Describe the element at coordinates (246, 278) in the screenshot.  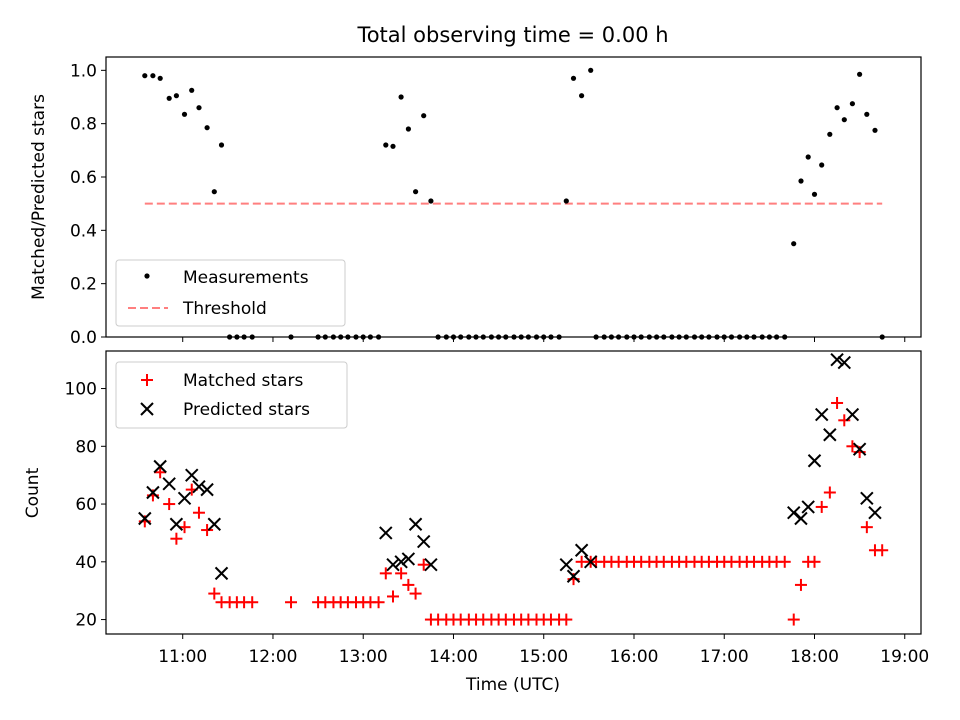
I see `legend-measurements-label: Measurements` at that location.